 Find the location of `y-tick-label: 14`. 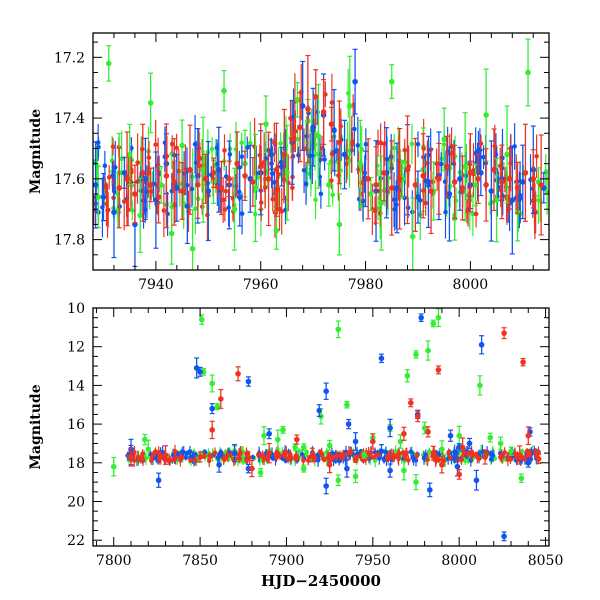

y-tick-label: 14 is located at coordinates (76, 386).